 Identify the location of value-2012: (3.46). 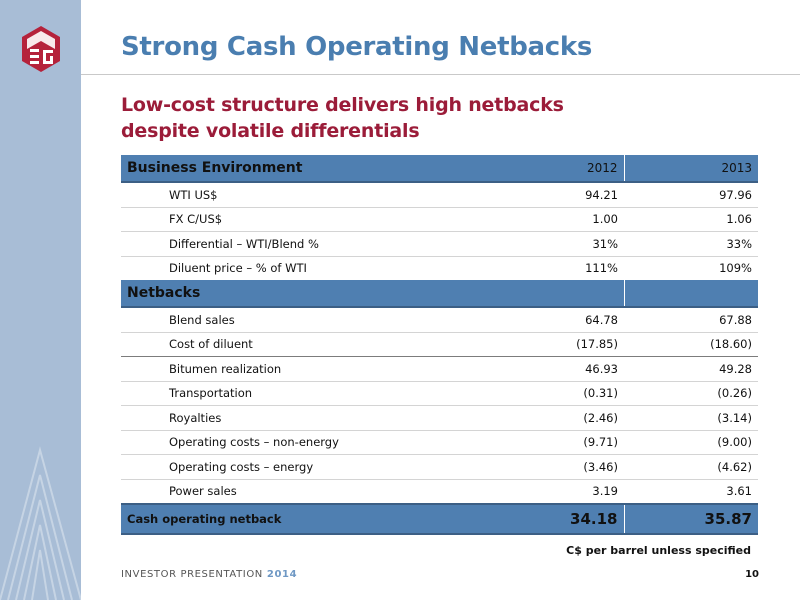
(557, 467).